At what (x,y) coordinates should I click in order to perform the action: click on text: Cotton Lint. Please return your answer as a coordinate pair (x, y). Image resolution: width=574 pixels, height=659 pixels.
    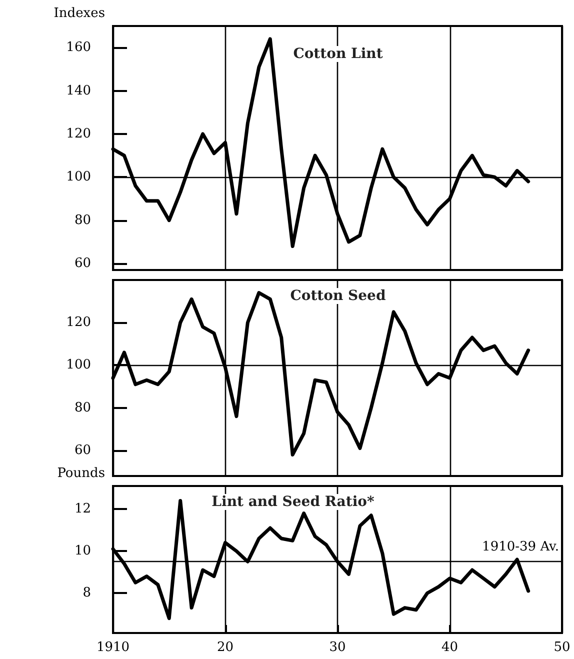
    Looking at the image, I should click on (338, 54).